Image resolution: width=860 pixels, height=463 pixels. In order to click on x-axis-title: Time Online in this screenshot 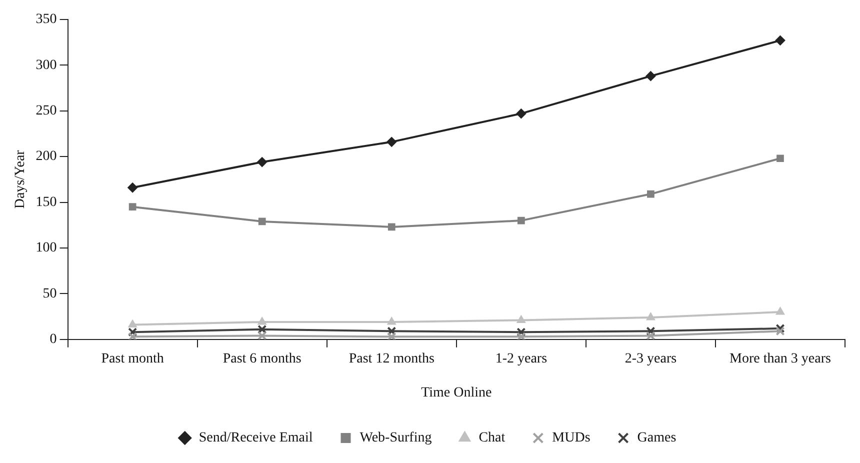, I will do `click(456, 392)`.